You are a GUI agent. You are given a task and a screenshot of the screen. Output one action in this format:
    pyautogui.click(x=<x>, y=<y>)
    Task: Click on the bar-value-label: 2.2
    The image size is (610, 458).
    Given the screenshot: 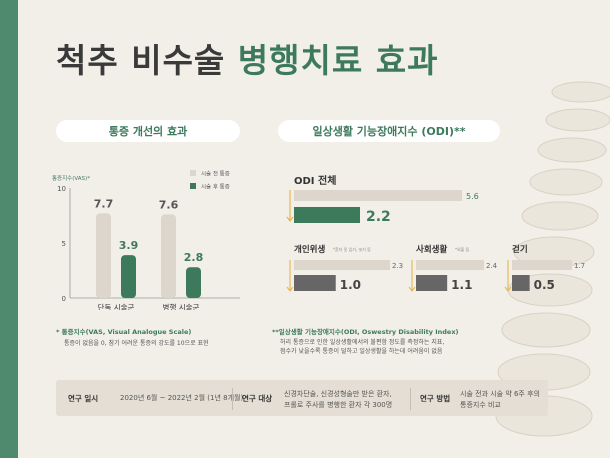 What is the action you would take?
    pyautogui.click(x=378, y=217)
    